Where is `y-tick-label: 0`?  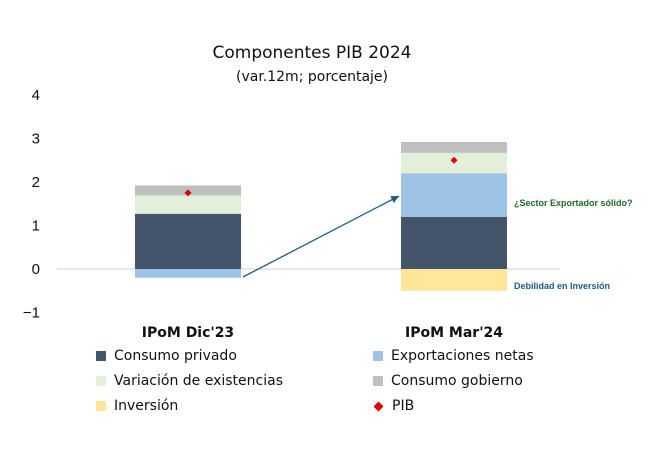
y-tick-label: 0 is located at coordinates (36, 269).